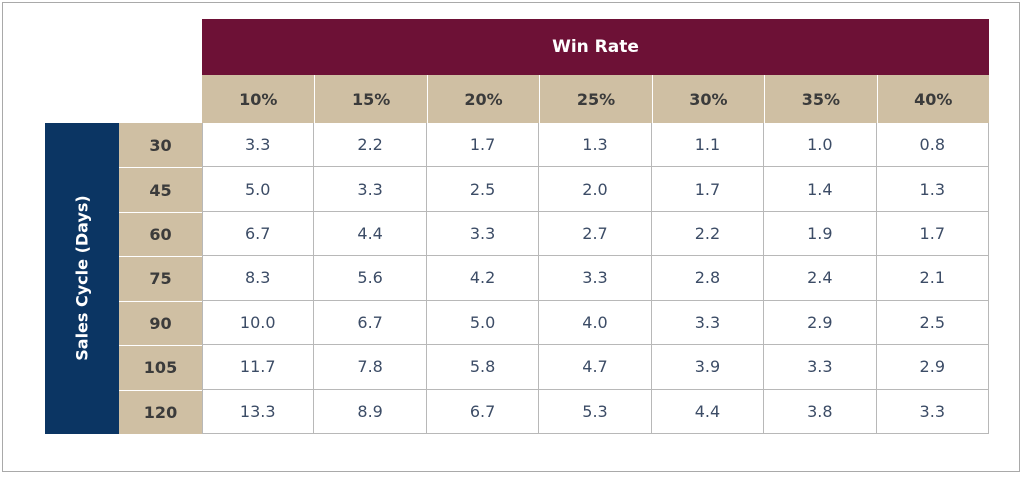  I want to click on column-header: 20%, so click(483, 99).